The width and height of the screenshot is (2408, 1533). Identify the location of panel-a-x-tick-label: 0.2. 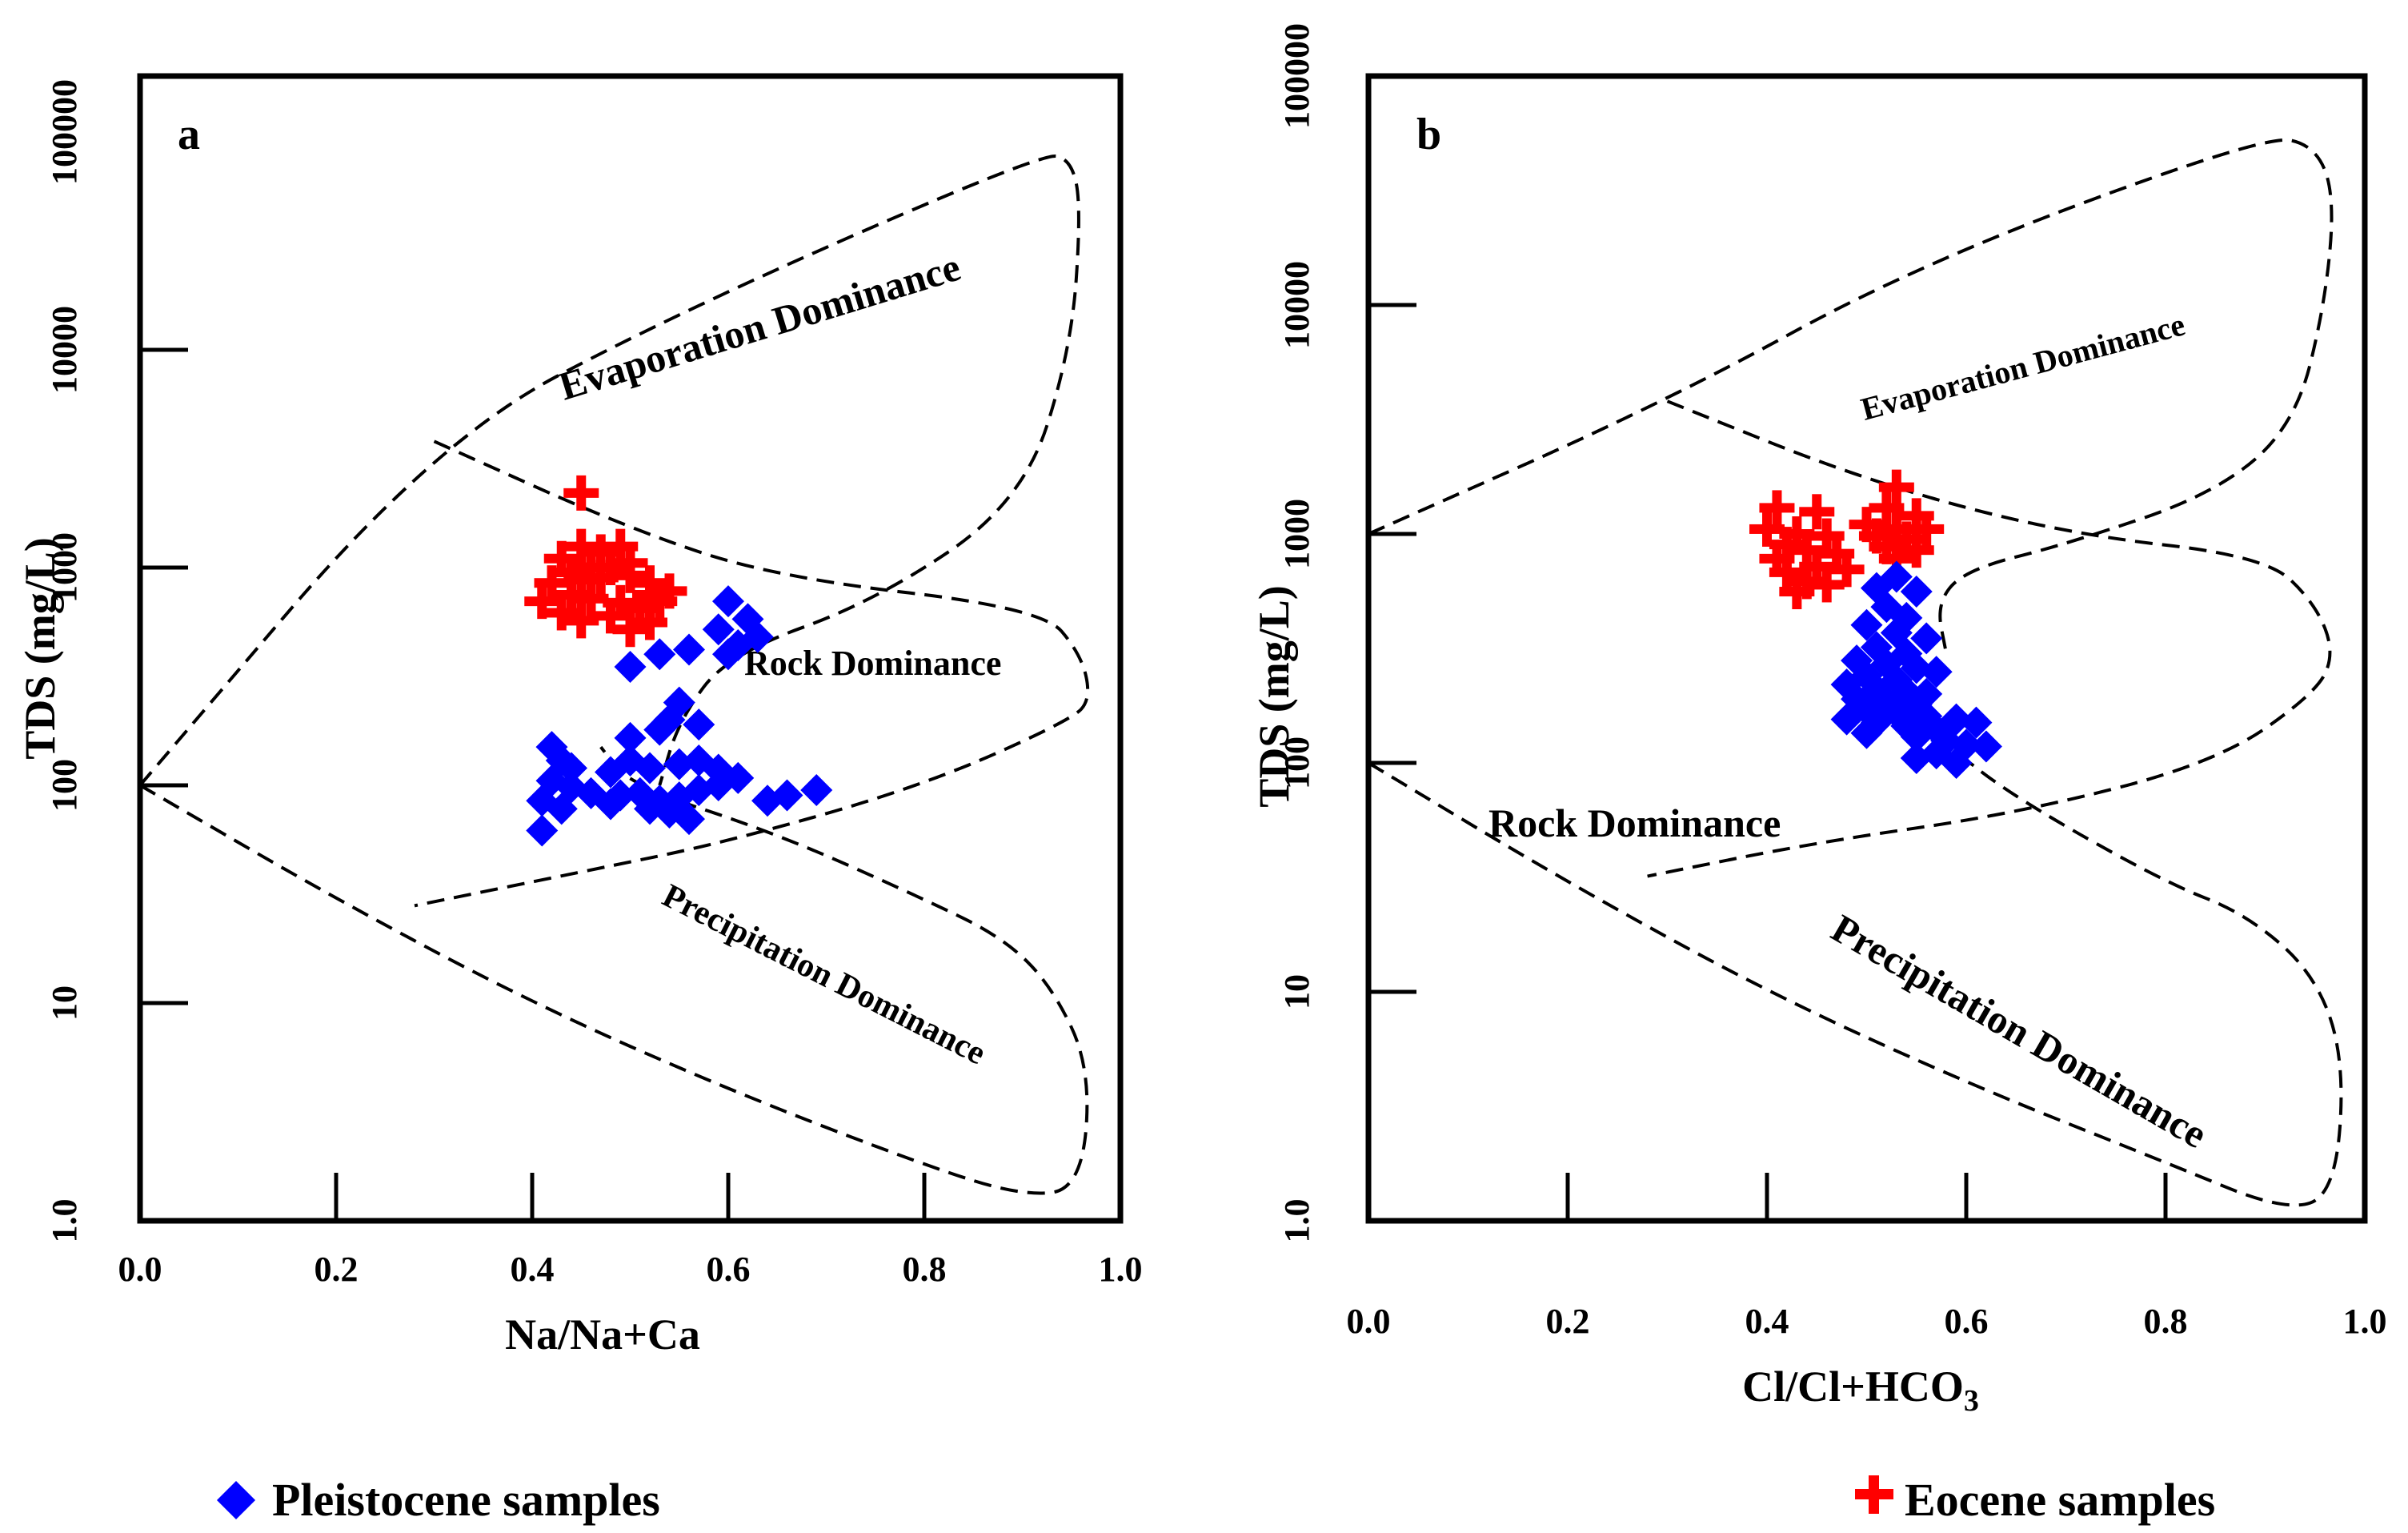
(337, 1269).